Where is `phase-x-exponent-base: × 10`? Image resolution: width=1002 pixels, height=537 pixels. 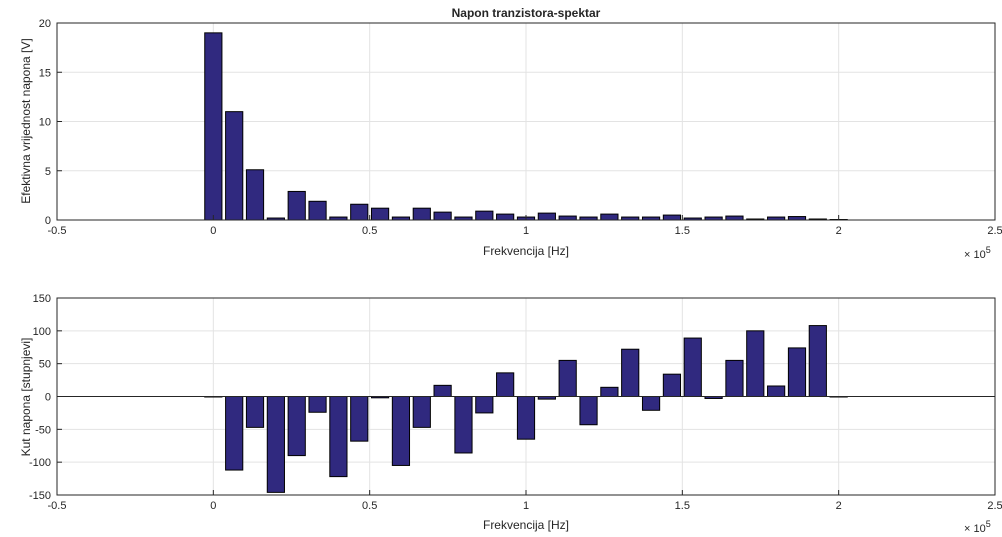 phase-x-exponent-base: × 10 is located at coordinates (975, 529).